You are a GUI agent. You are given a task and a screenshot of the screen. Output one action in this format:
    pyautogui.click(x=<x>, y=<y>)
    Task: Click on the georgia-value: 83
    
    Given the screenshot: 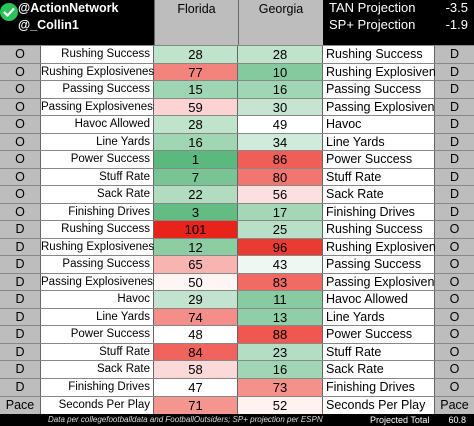 What is the action you would take?
    pyautogui.click(x=280, y=282)
    